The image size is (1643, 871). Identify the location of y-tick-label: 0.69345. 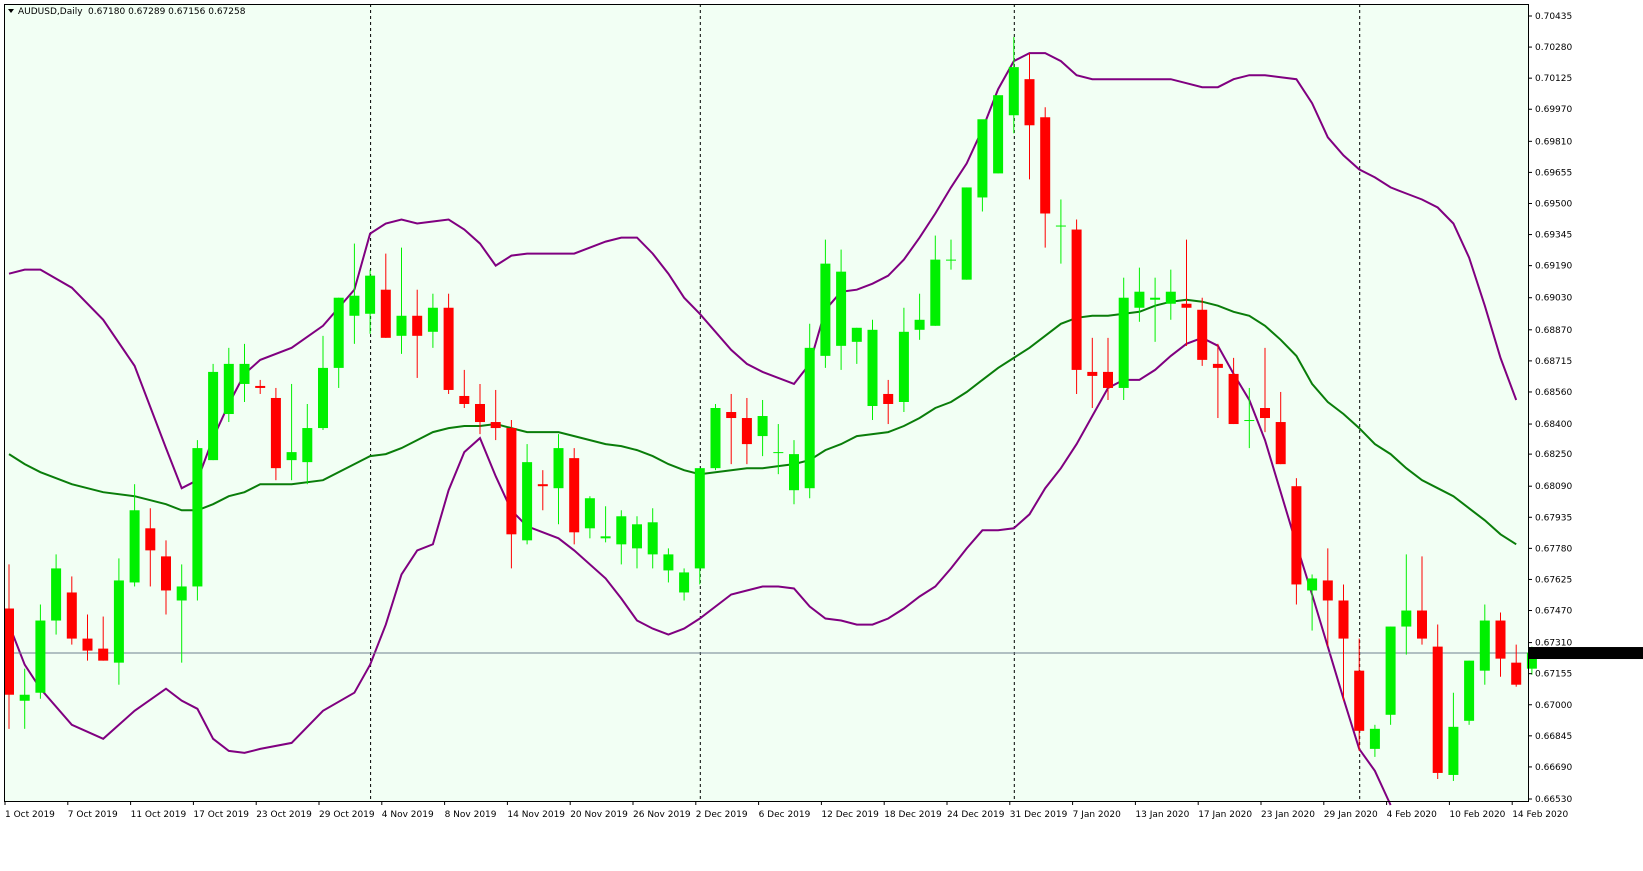
(1553, 236).